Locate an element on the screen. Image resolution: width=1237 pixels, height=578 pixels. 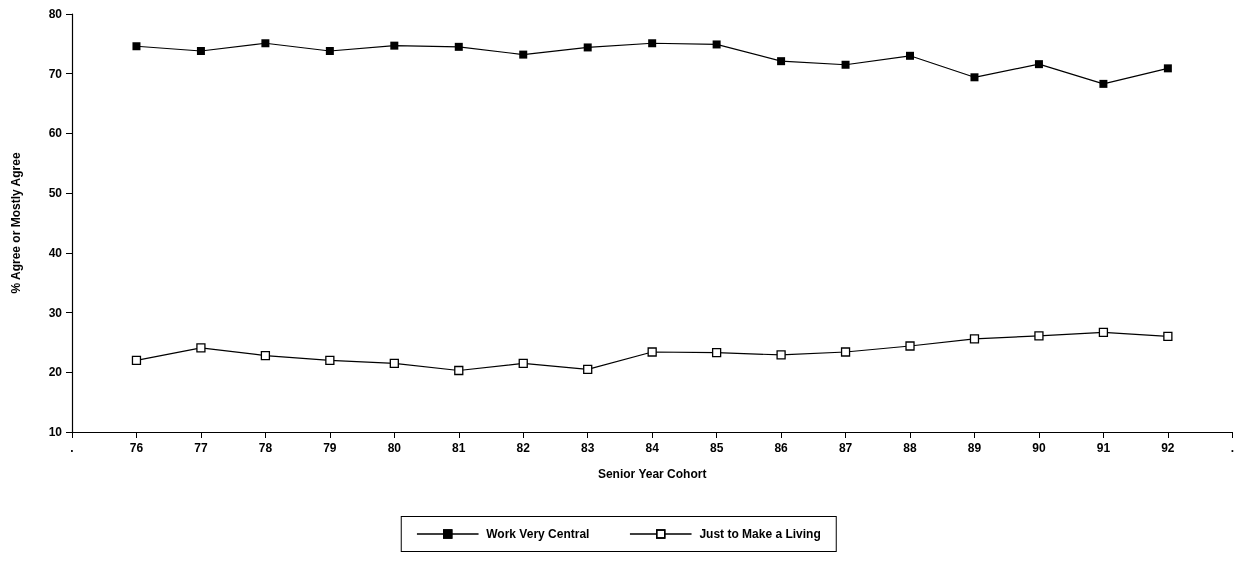
x-tick-label: 91 is located at coordinates (1103, 448).